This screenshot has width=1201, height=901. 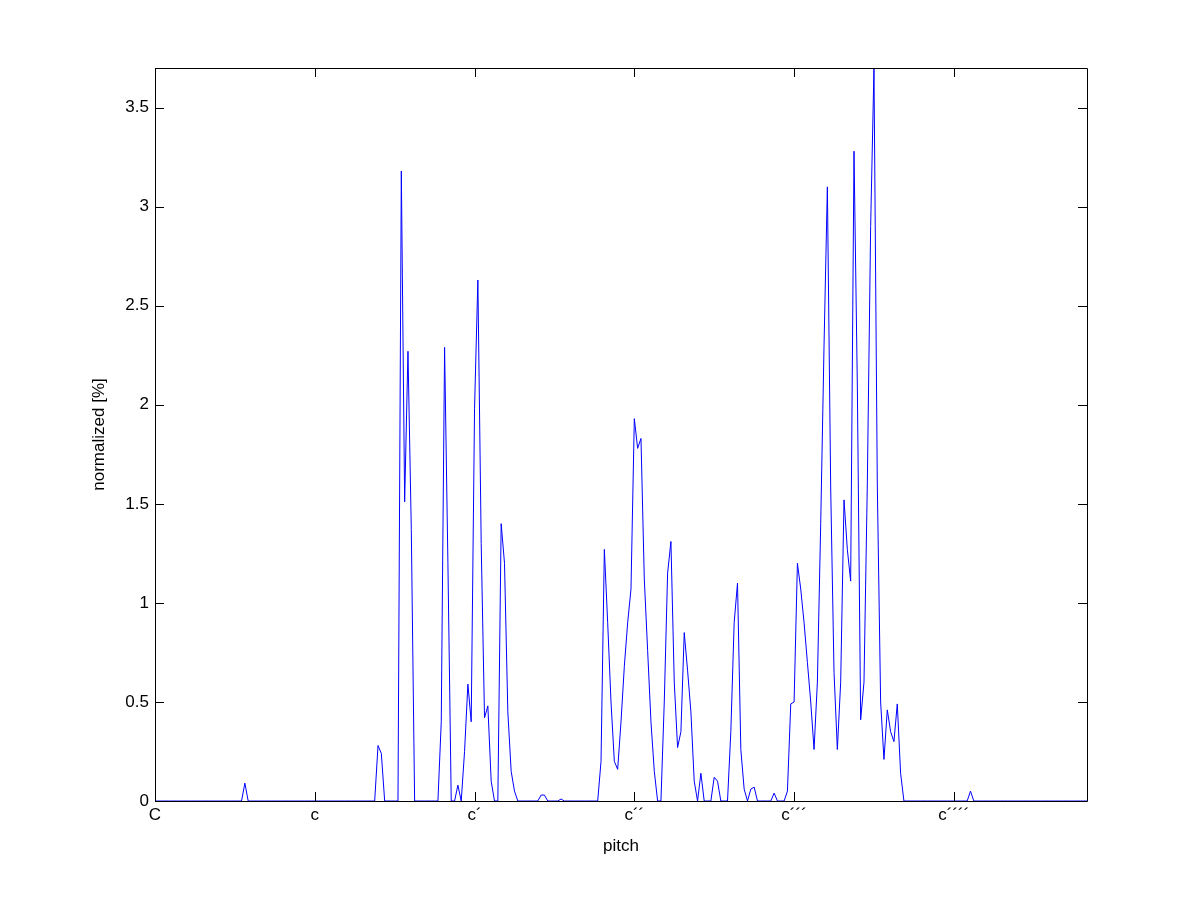 I want to click on y-tick-label: 2, so click(x=144, y=404).